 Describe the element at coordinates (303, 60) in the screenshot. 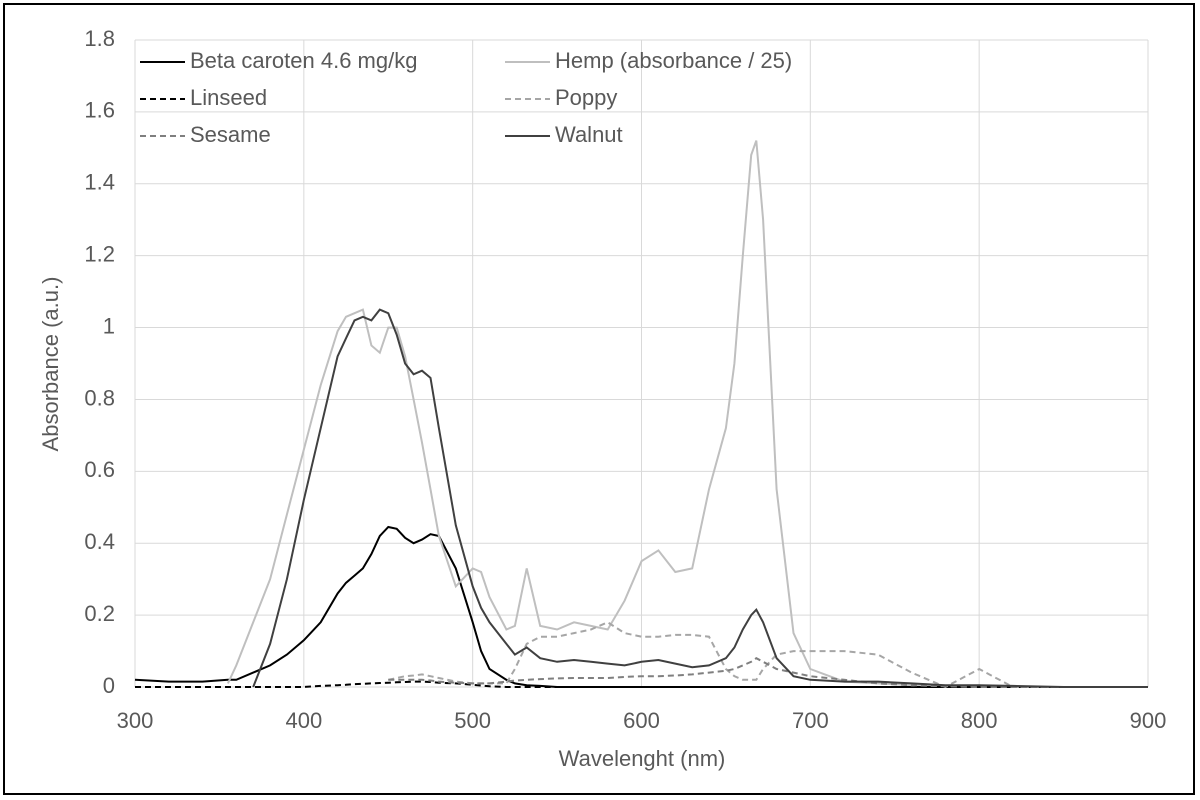

I see `legend-label: Beta caroten 4.6 mg/kg` at that location.